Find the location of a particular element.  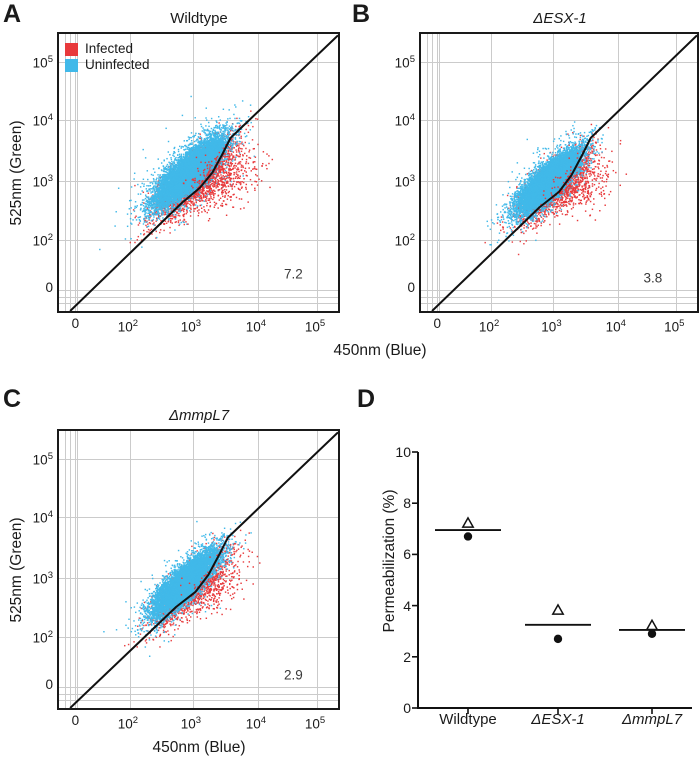

legend-label: Uninfected is located at coordinates (117, 64).